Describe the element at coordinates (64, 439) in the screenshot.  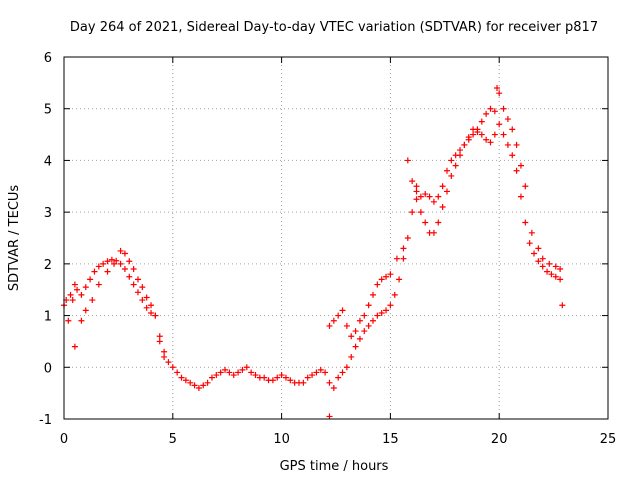
I see `x-tick-label: 0` at that location.